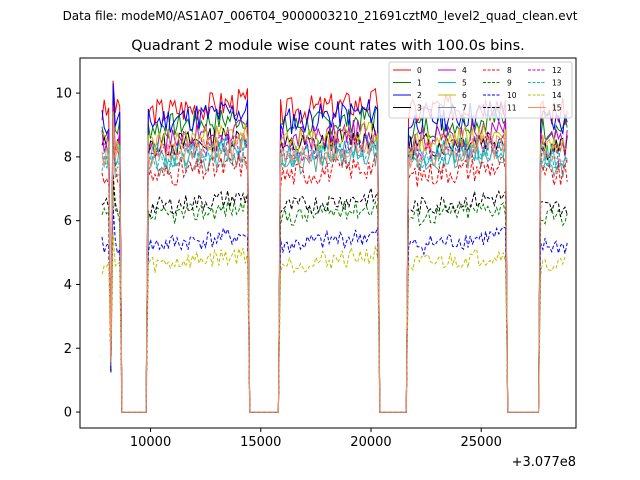 The image size is (640, 480). Describe the element at coordinates (370, 442) in the screenshot. I see `x-tick-label: 20000` at that location.